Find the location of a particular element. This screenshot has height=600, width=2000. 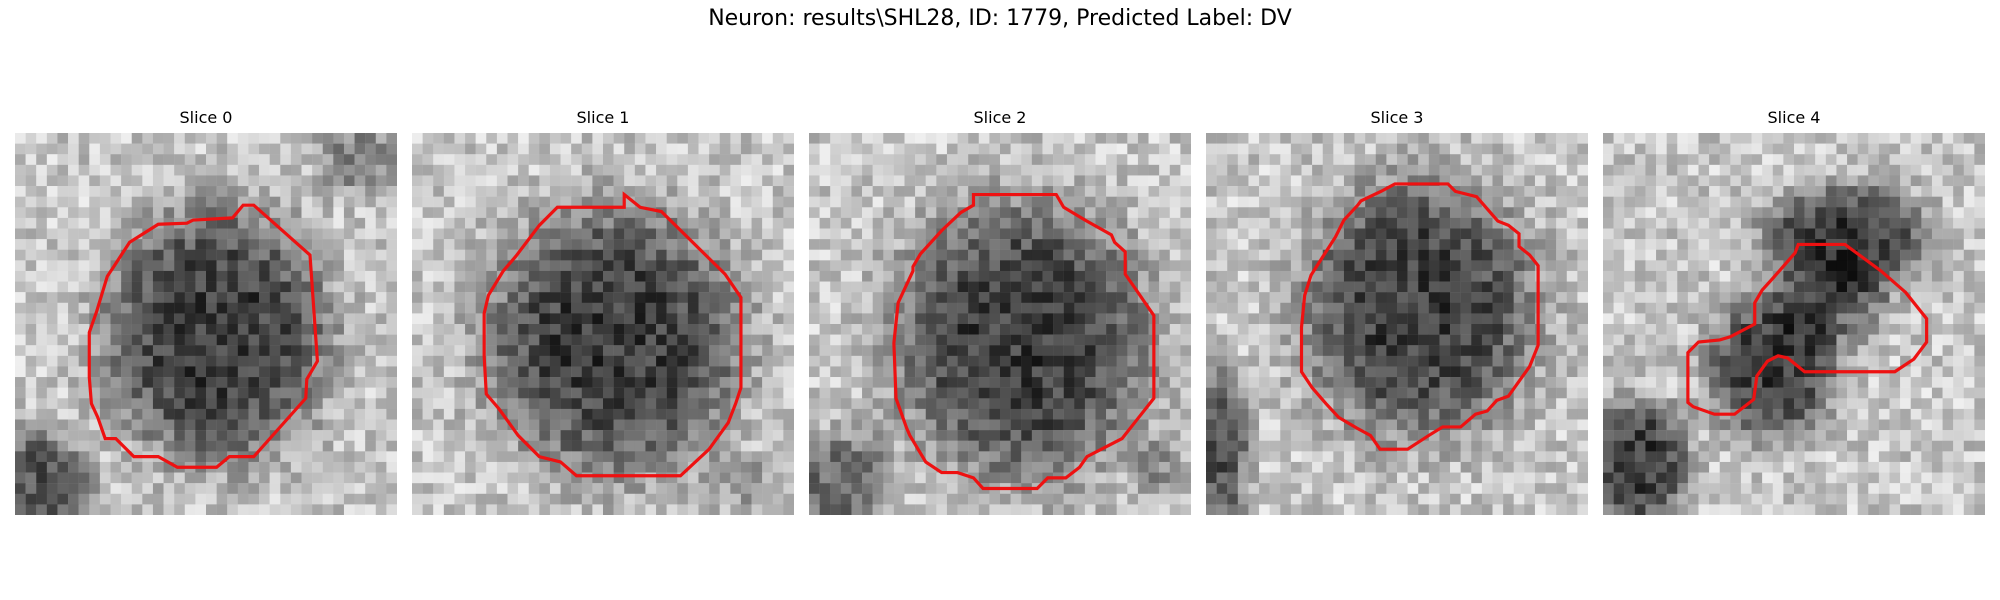

slice-panel-1: Slice 1 is located at coordinates (603, 311).